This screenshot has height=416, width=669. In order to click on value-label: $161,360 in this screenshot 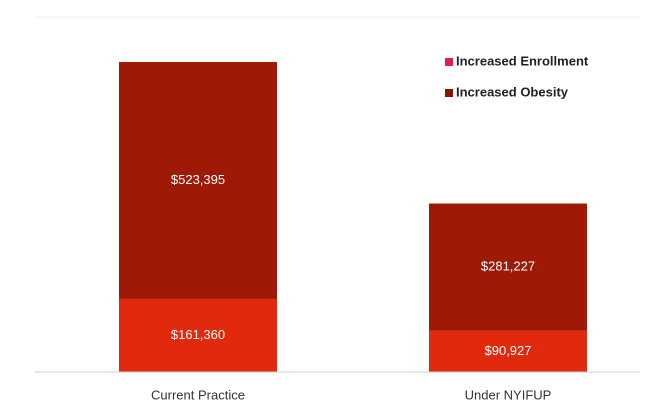, I will do `click(198, 334)`.